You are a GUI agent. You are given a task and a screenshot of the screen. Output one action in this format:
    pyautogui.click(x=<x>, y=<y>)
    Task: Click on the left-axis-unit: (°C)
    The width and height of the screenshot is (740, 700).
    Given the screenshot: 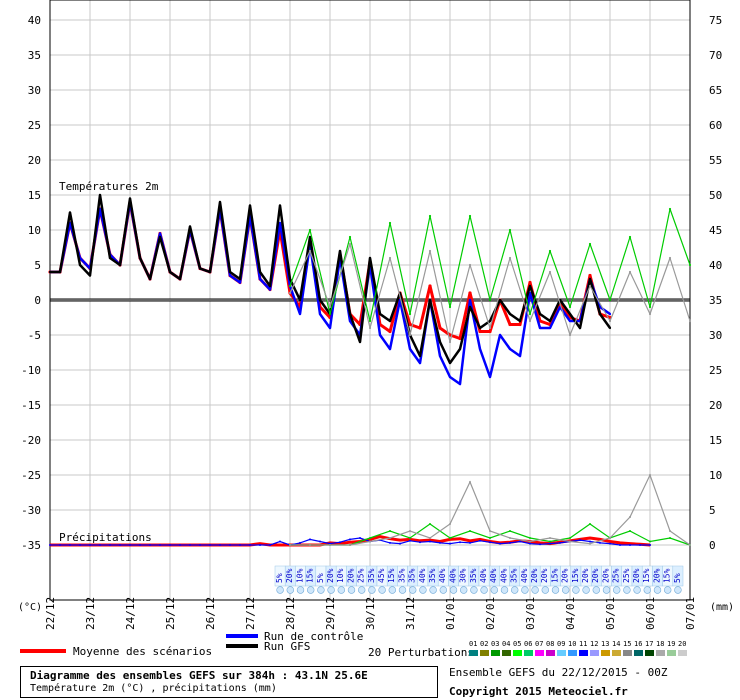 What is the action you would take?
    pyautogui.click(x=30, y=607)
    